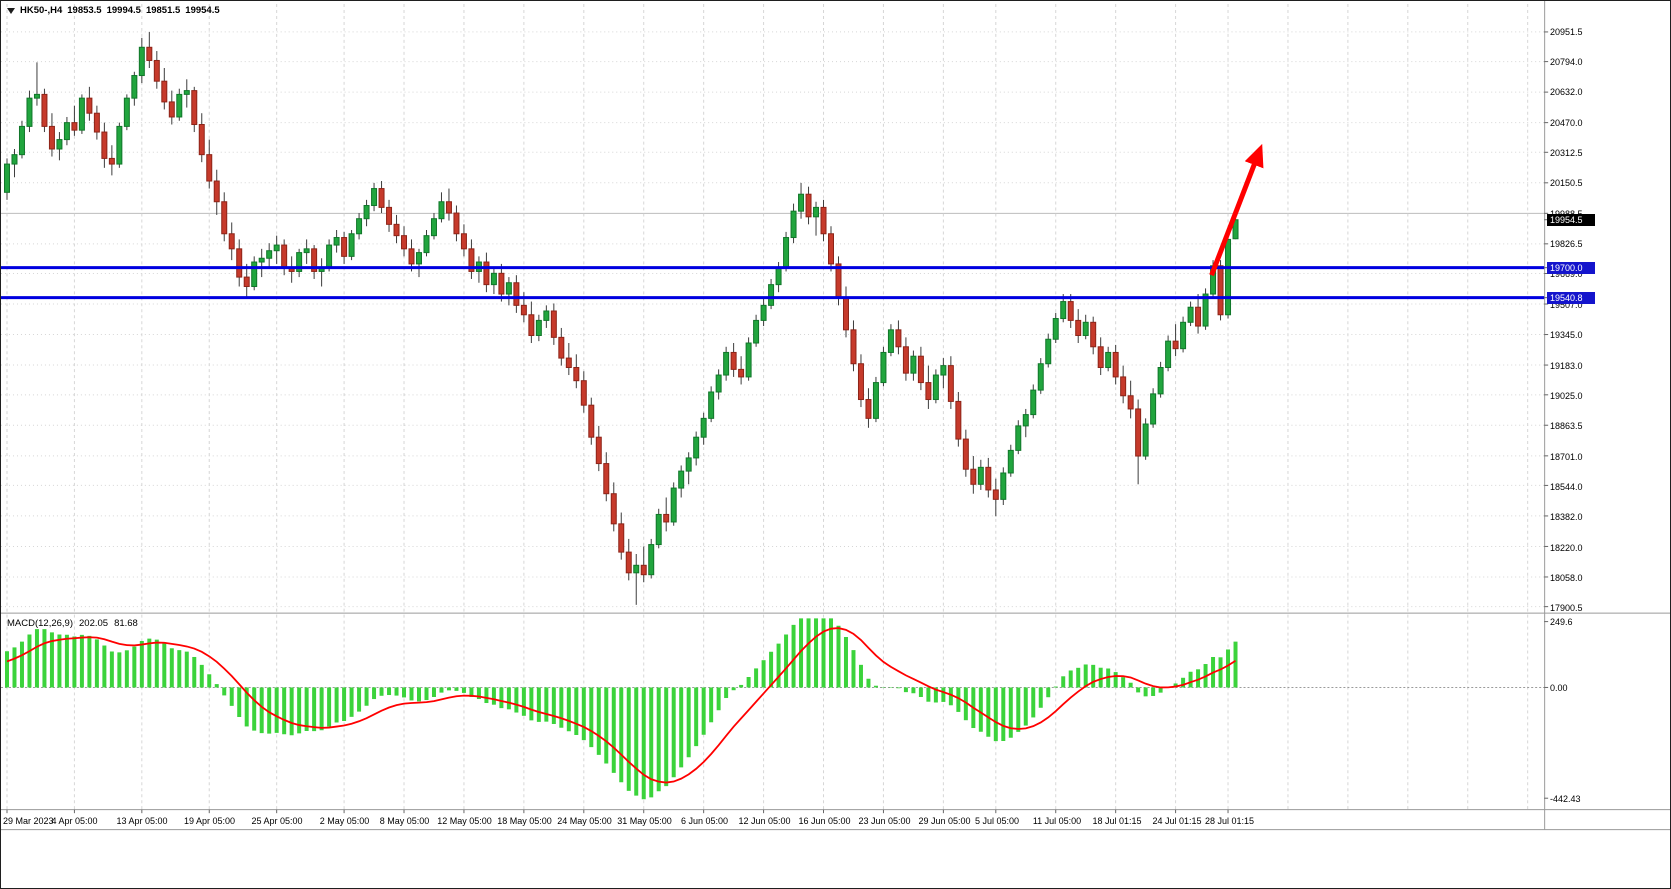 This screenshot has height=889, width=1671. What do you see at coordinates (1571, 268) in the screenshot?
I see `level-price-badge: 19700.0` at bounding box center [1571, 268].